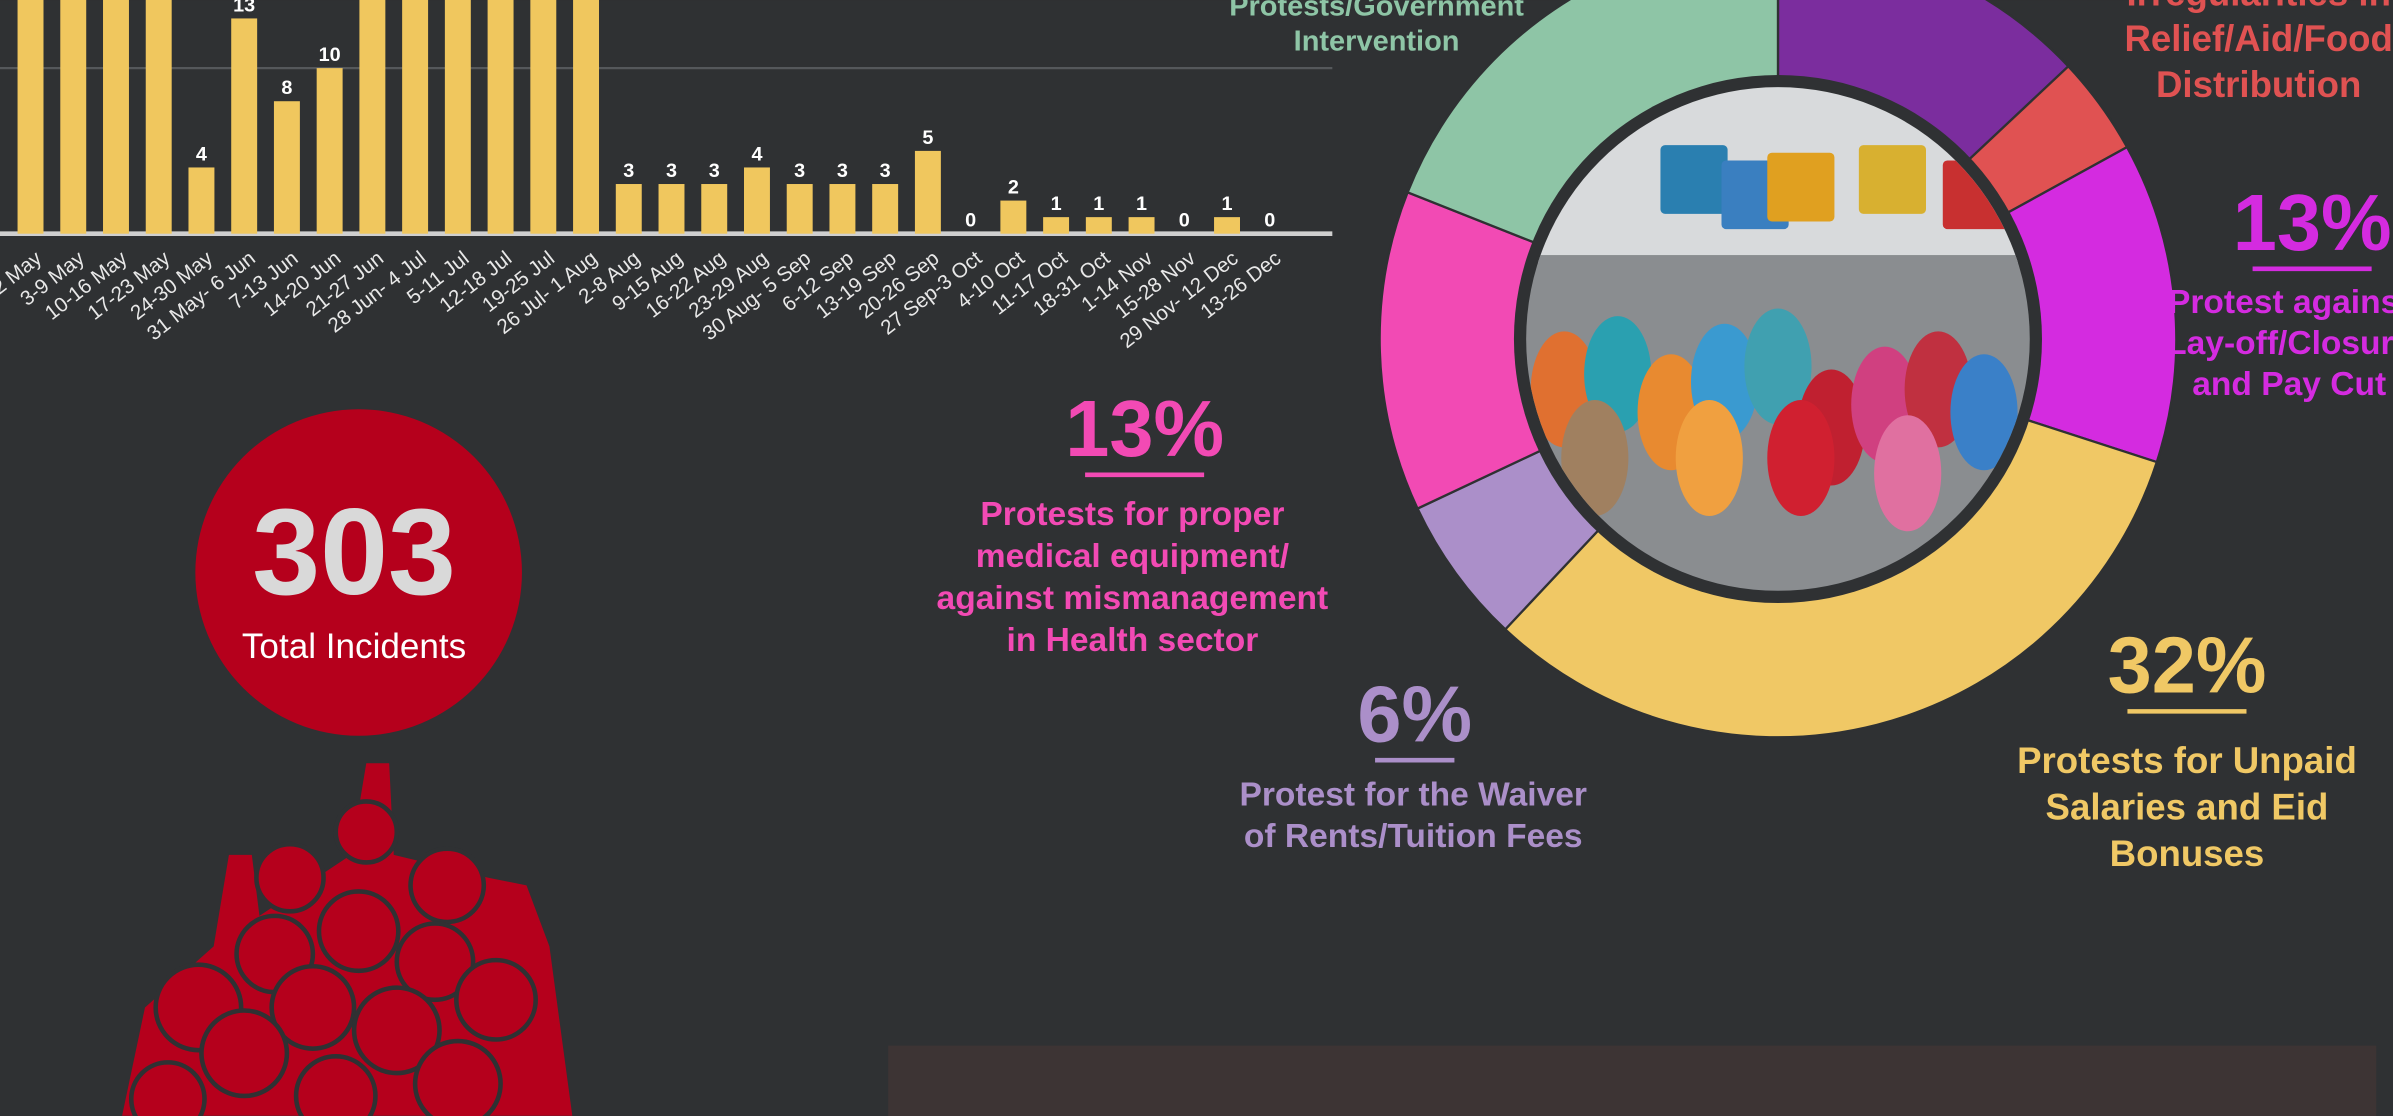 Image resolution: width=2393 pixels, height=1116 pixels. Describe the element at coordinates (2258, 6) in the screenshot. I see `segment-label: Irregularities in` at that location.